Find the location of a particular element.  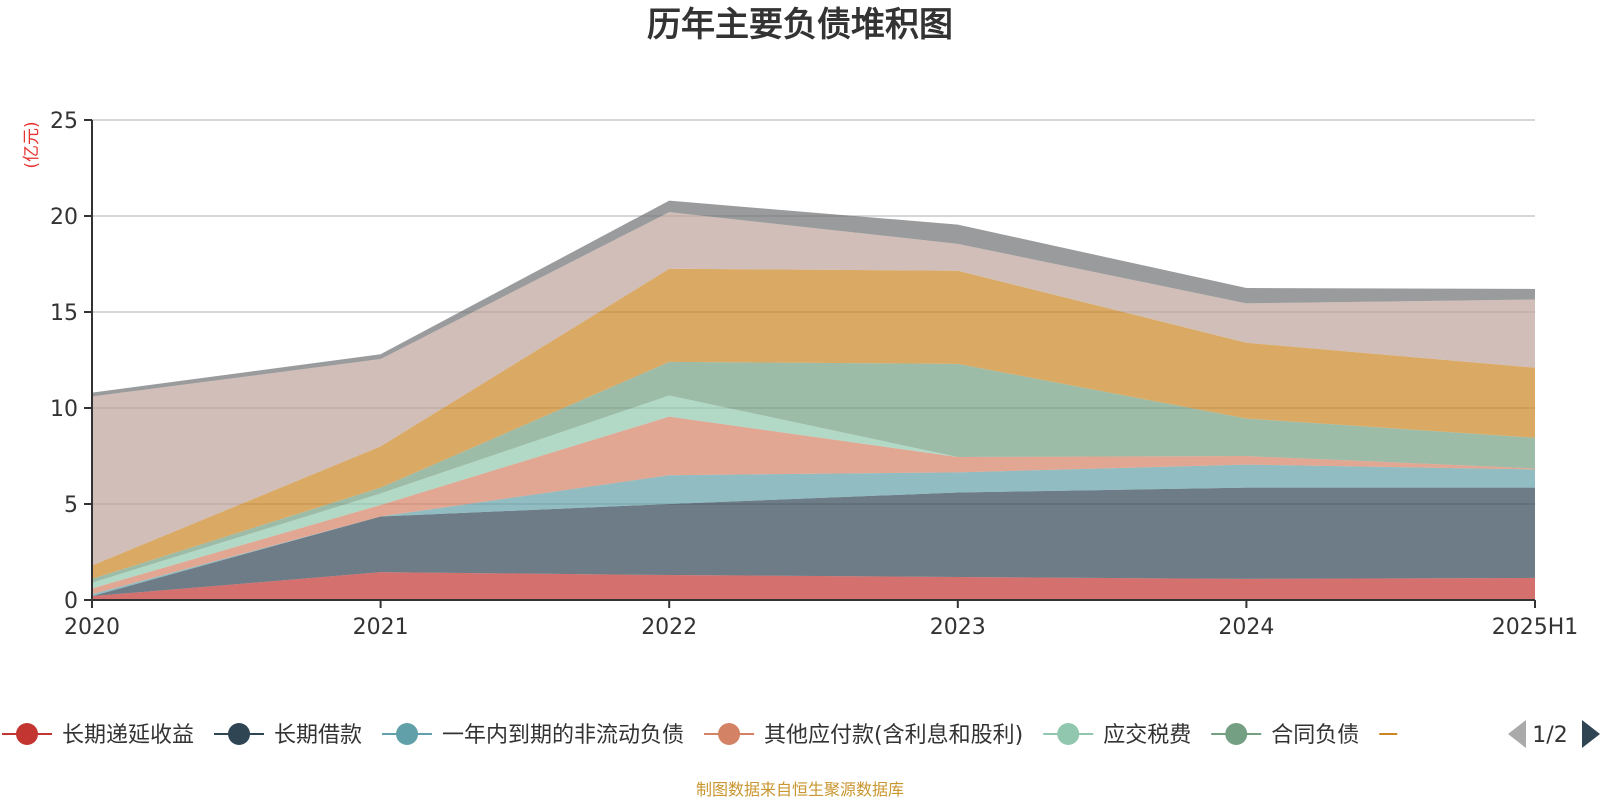

legend-page-indicator: 1/2 is located at coordinates (1549, 735).